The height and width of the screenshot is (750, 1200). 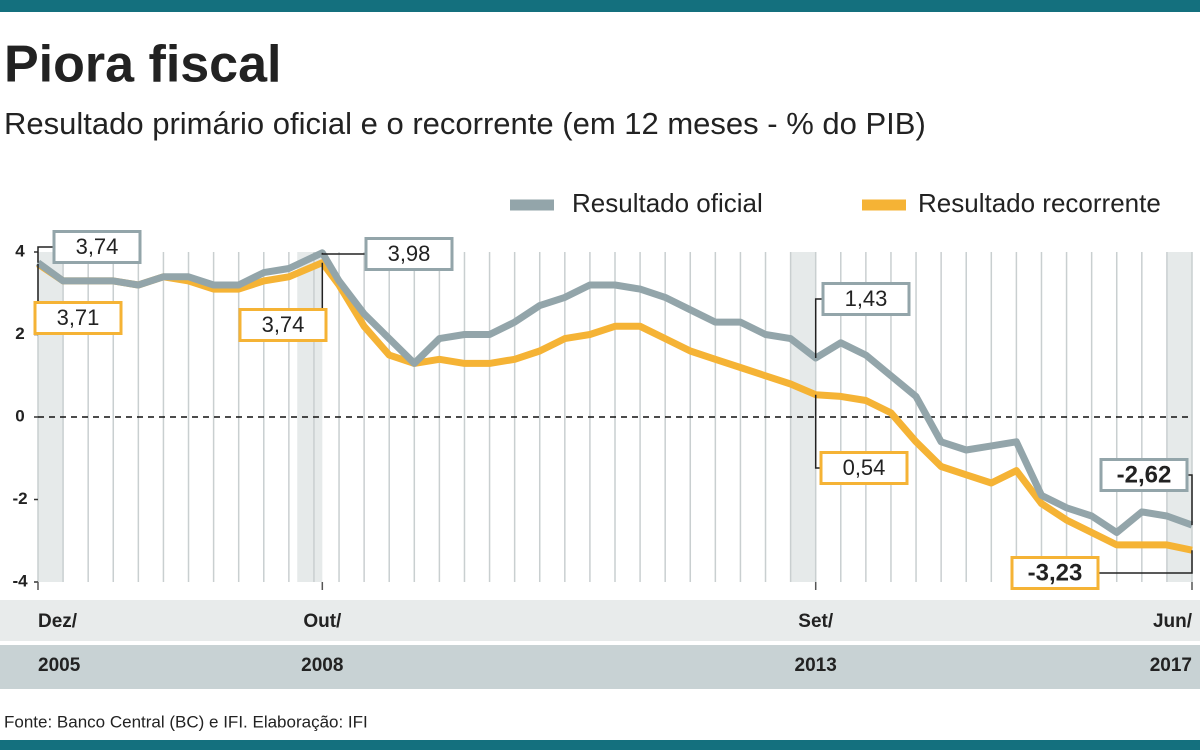 I want to click on chart-title: Piora fiscal, so click(x=142, y=65).